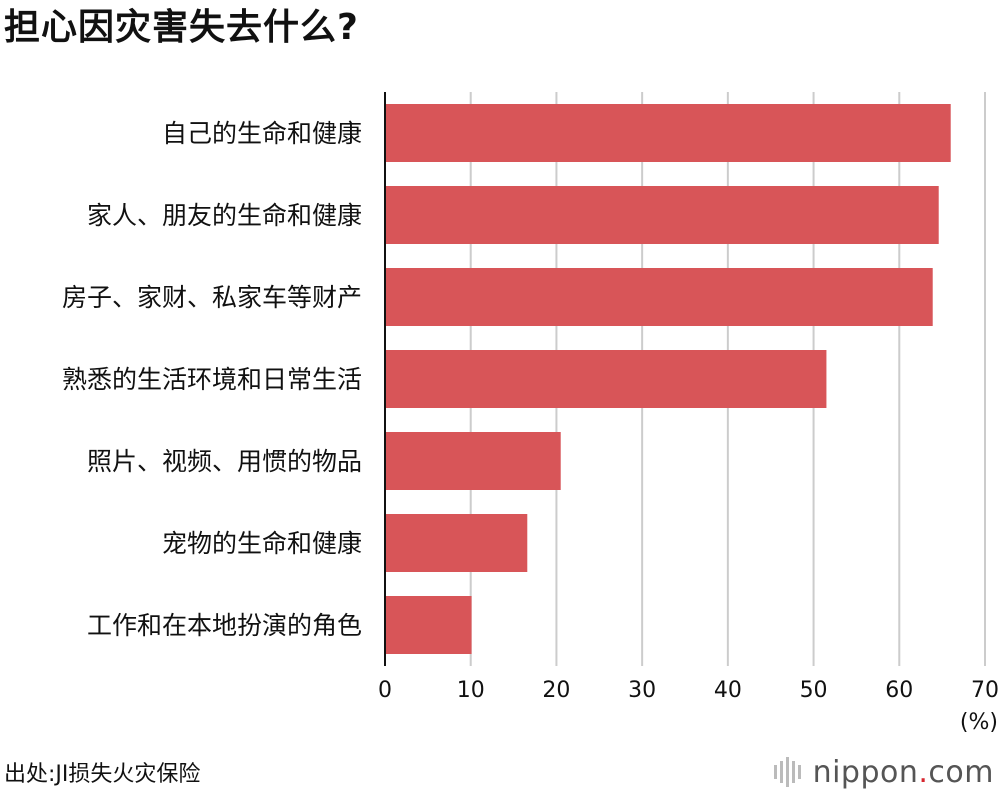  I want to click on unit-label: (%), so click(979, 722).